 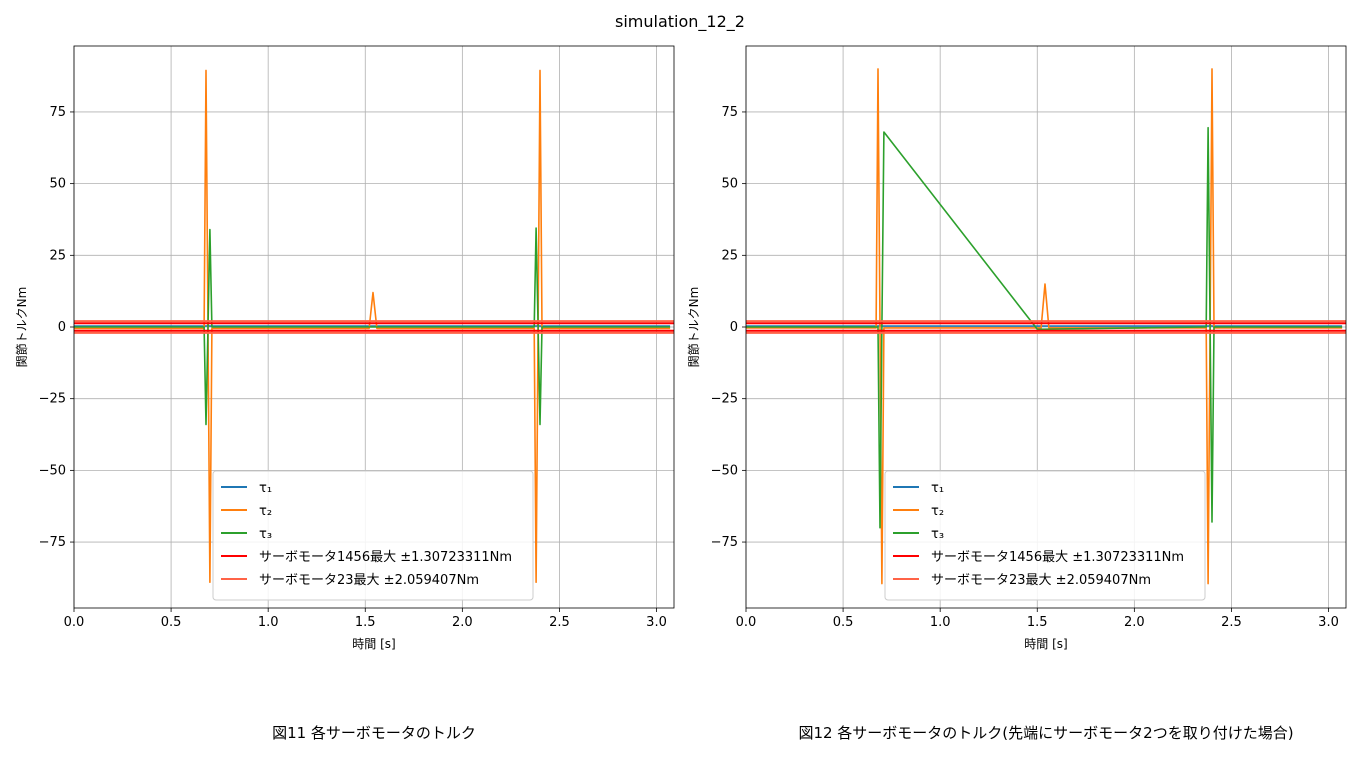 I want to click on caption-figure-11: 図11 各サーボモータのトルク, so click(x=374, y=733).